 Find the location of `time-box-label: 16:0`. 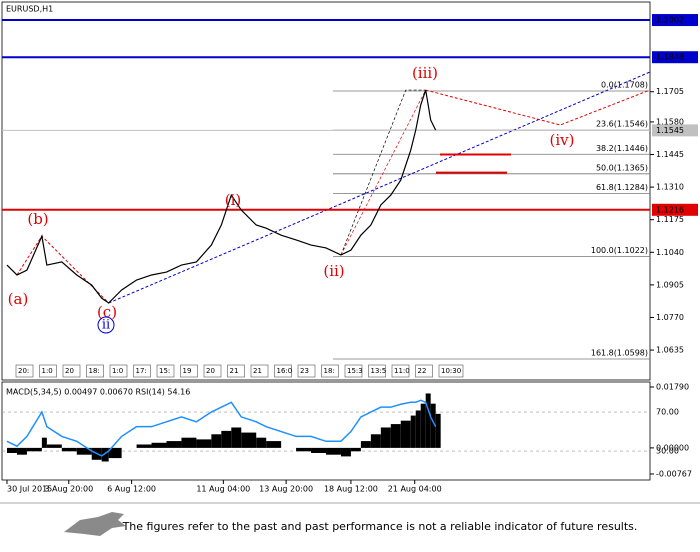

time-box-label: 16:0 is located at coordinates (285, 371).